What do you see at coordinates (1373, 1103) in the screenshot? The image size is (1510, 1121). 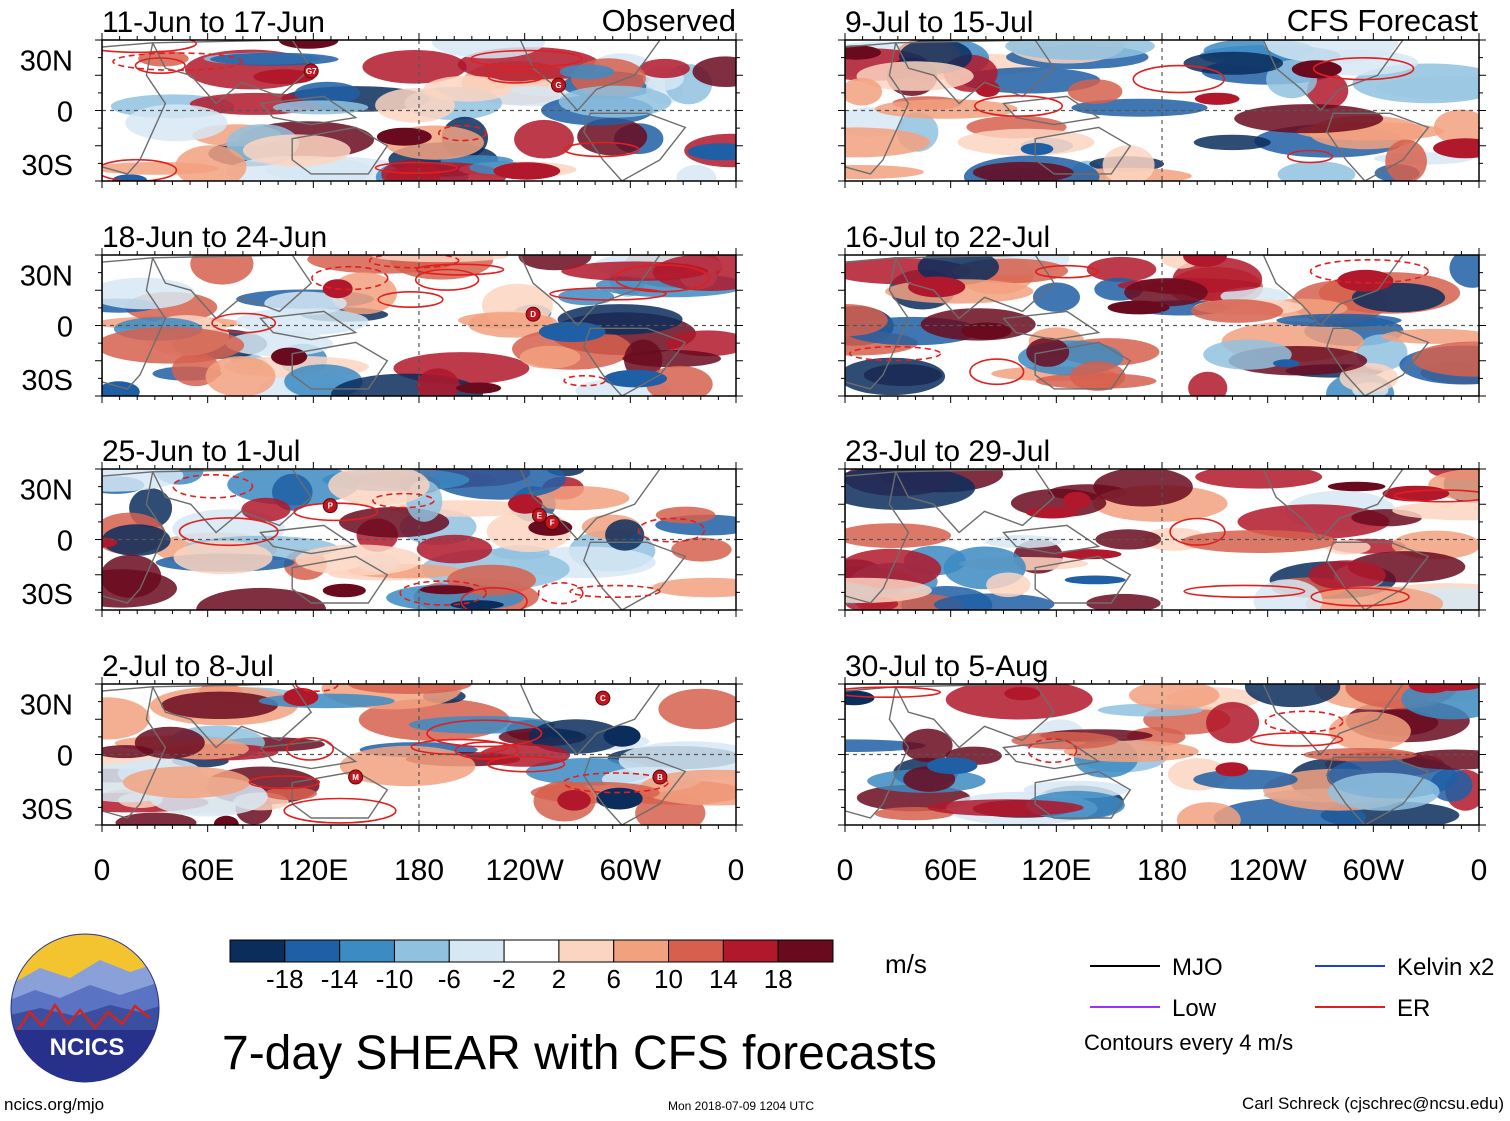 I see `author-credit: Carl Schreck (cjschrec@ncsu.edu)` at bounding box center [1373, 1103].